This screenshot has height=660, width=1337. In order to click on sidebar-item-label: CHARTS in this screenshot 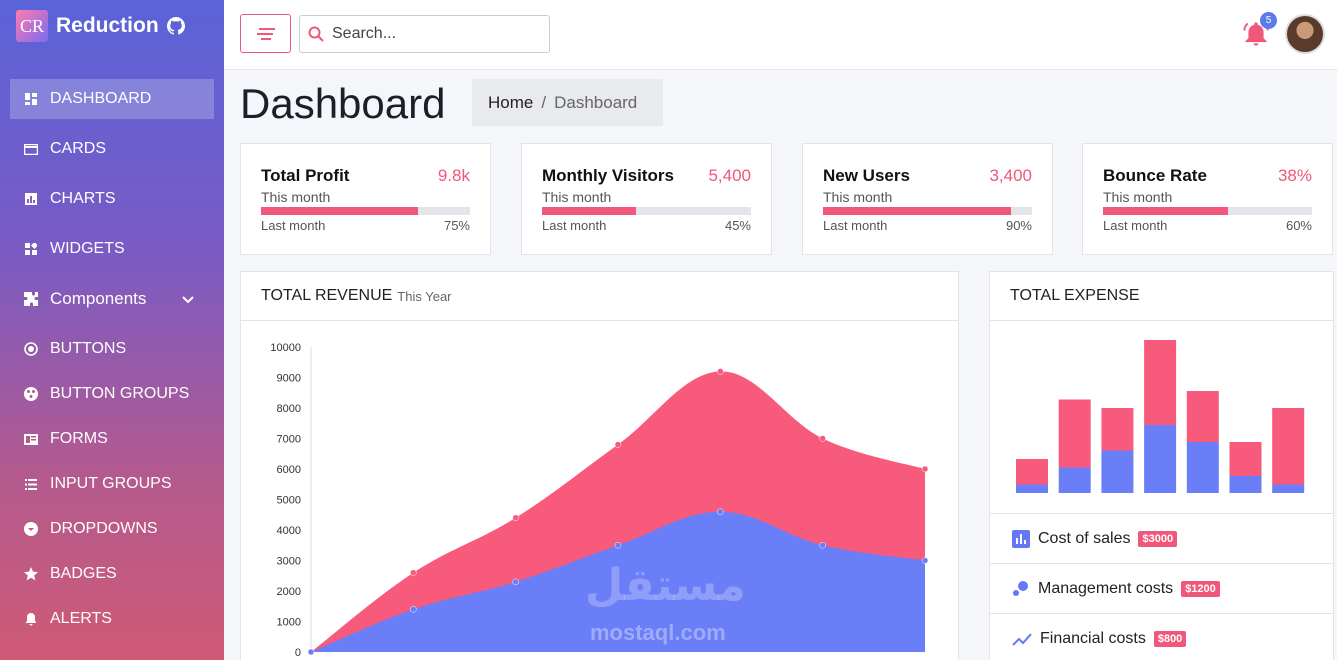, I will do `click(83, 198)`.